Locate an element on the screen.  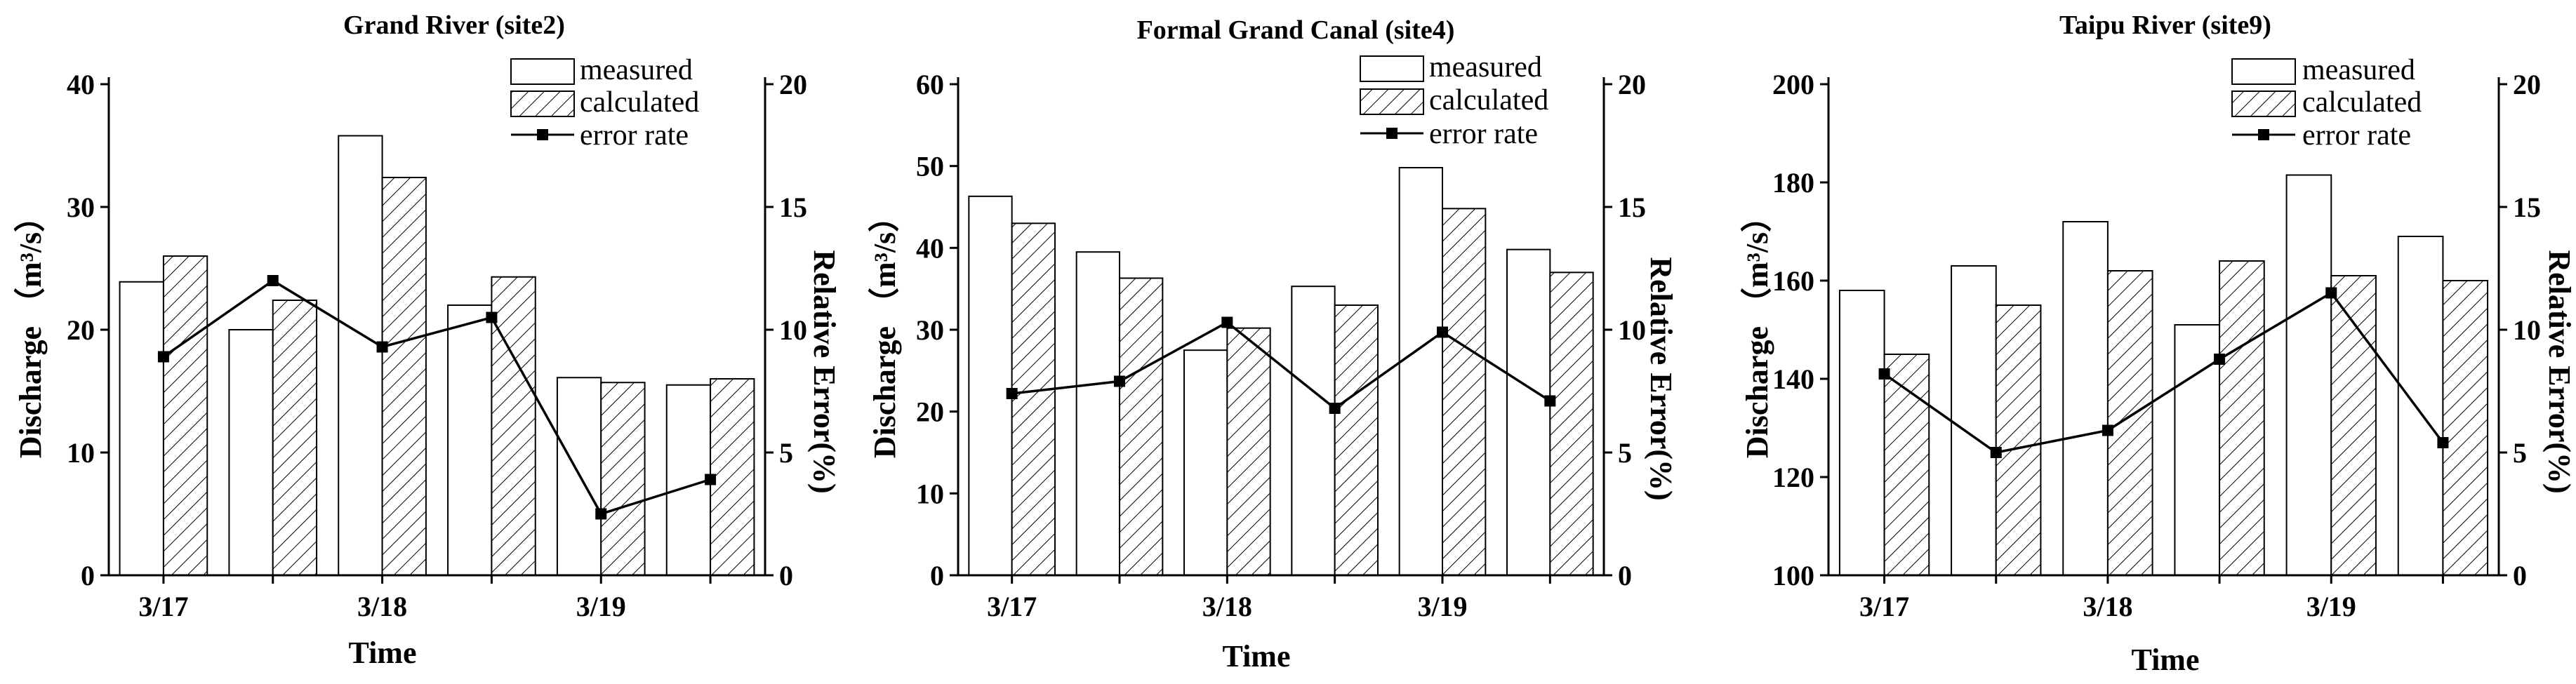
chart-3-legend: measured calculated error rate is located at coordinates (2327, 103).